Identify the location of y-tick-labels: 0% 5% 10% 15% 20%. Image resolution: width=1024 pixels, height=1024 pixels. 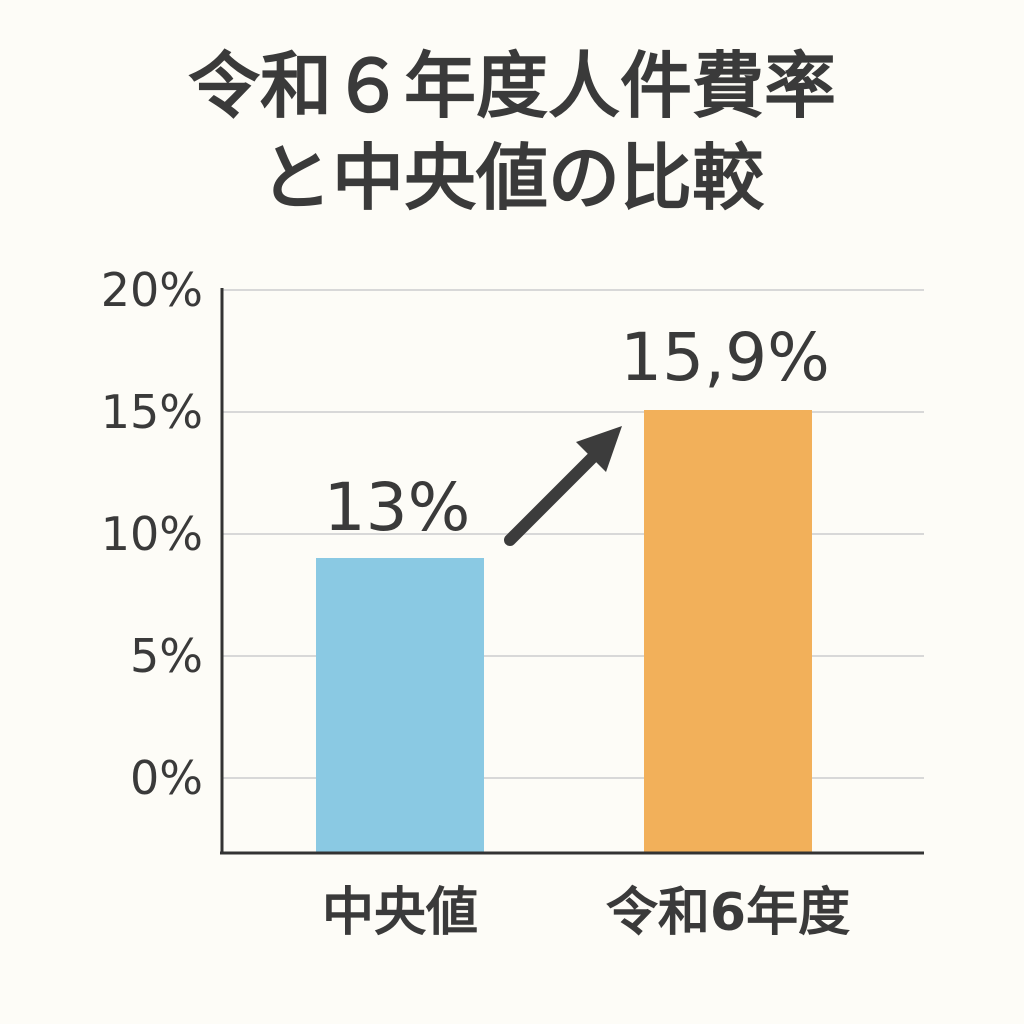
(152, 534).